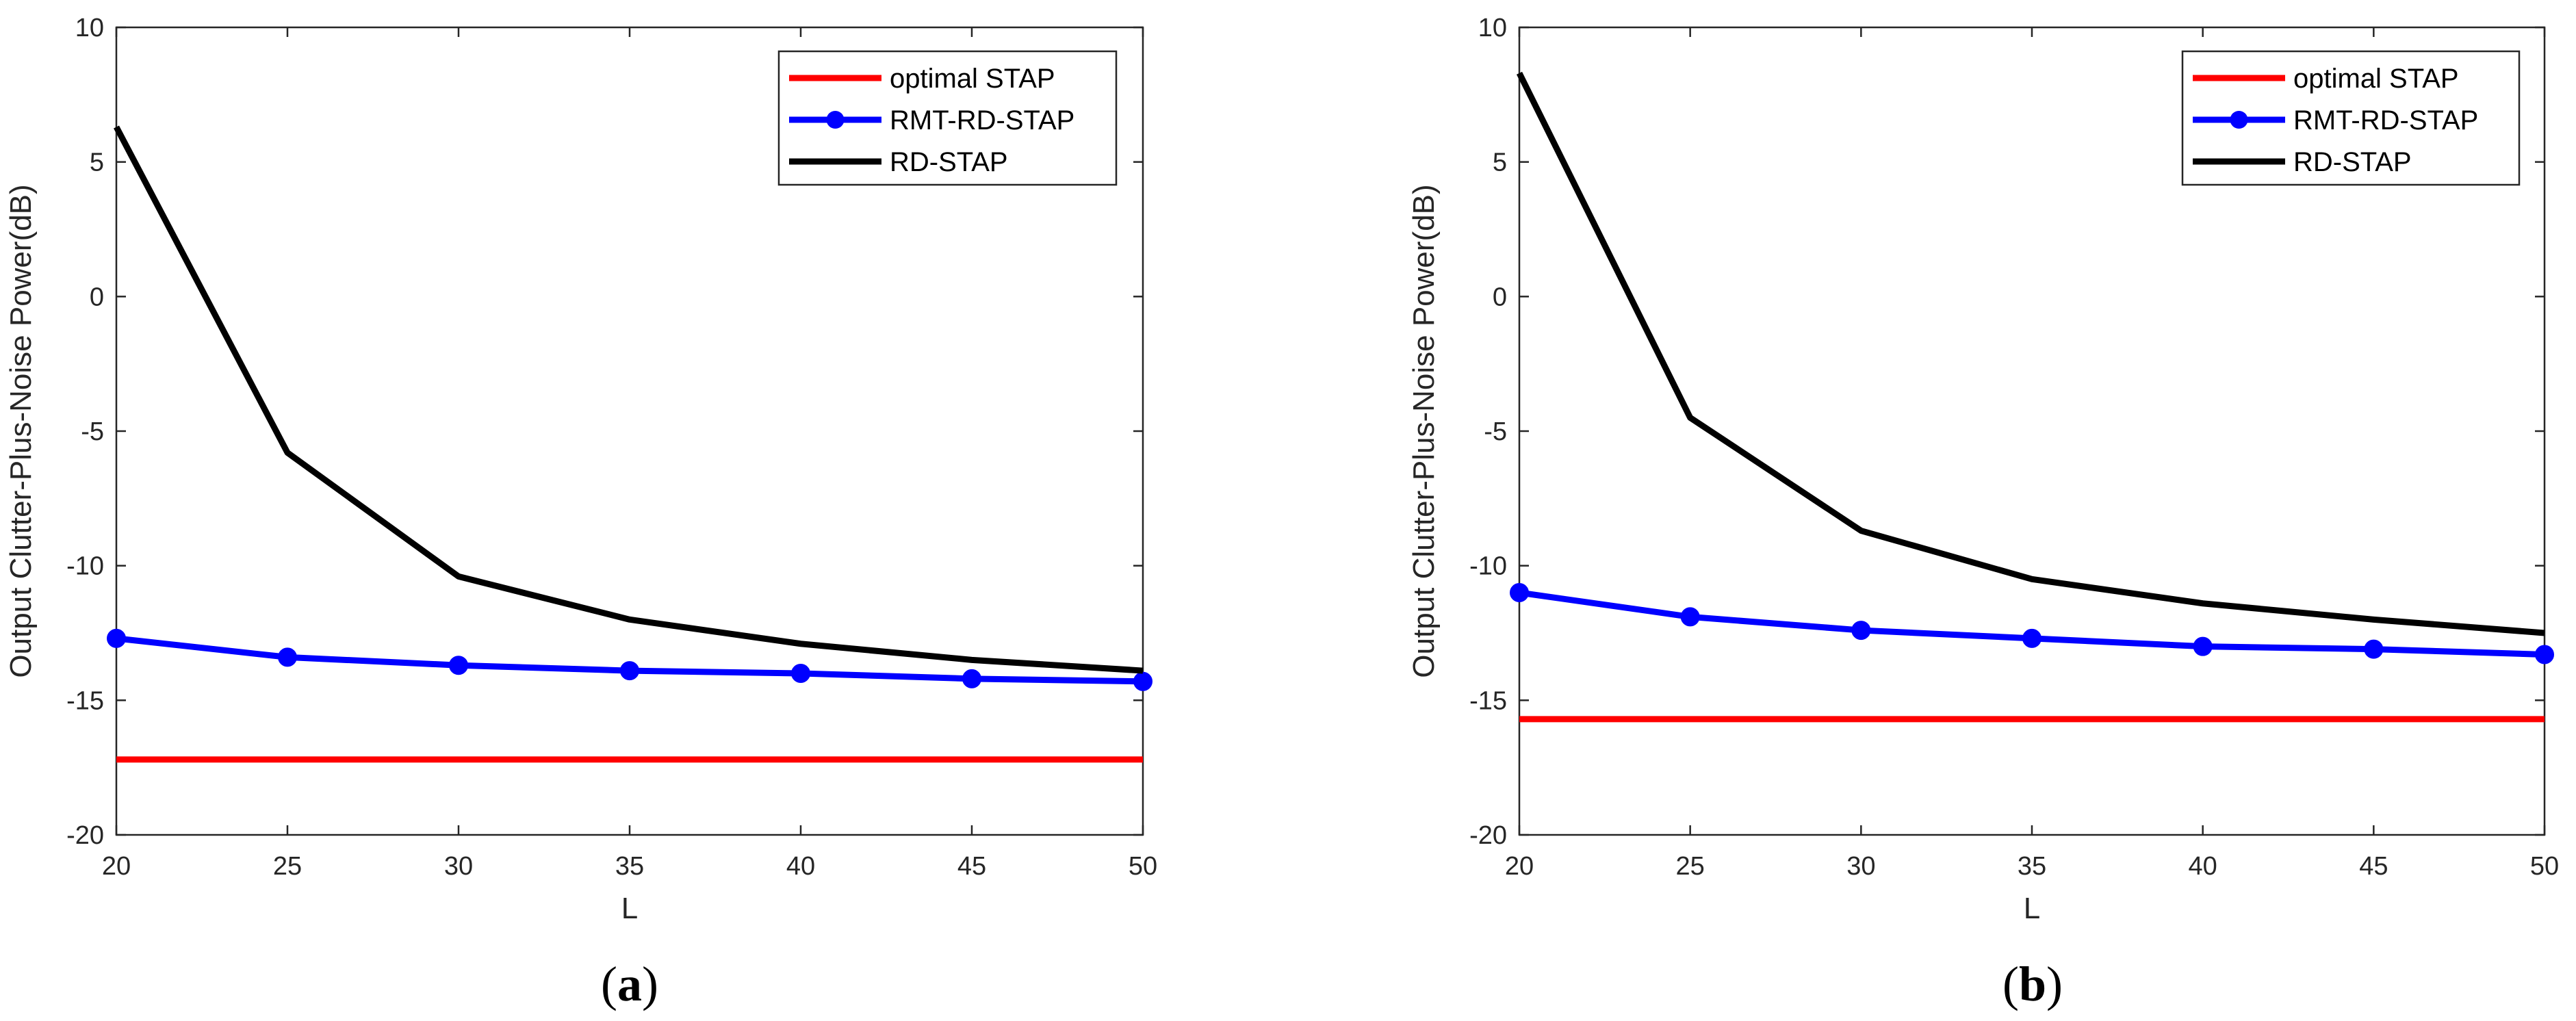 This screenshot has height=1021, width=2576. I want to click on caption-b-letter: b, so click(2032, 984).